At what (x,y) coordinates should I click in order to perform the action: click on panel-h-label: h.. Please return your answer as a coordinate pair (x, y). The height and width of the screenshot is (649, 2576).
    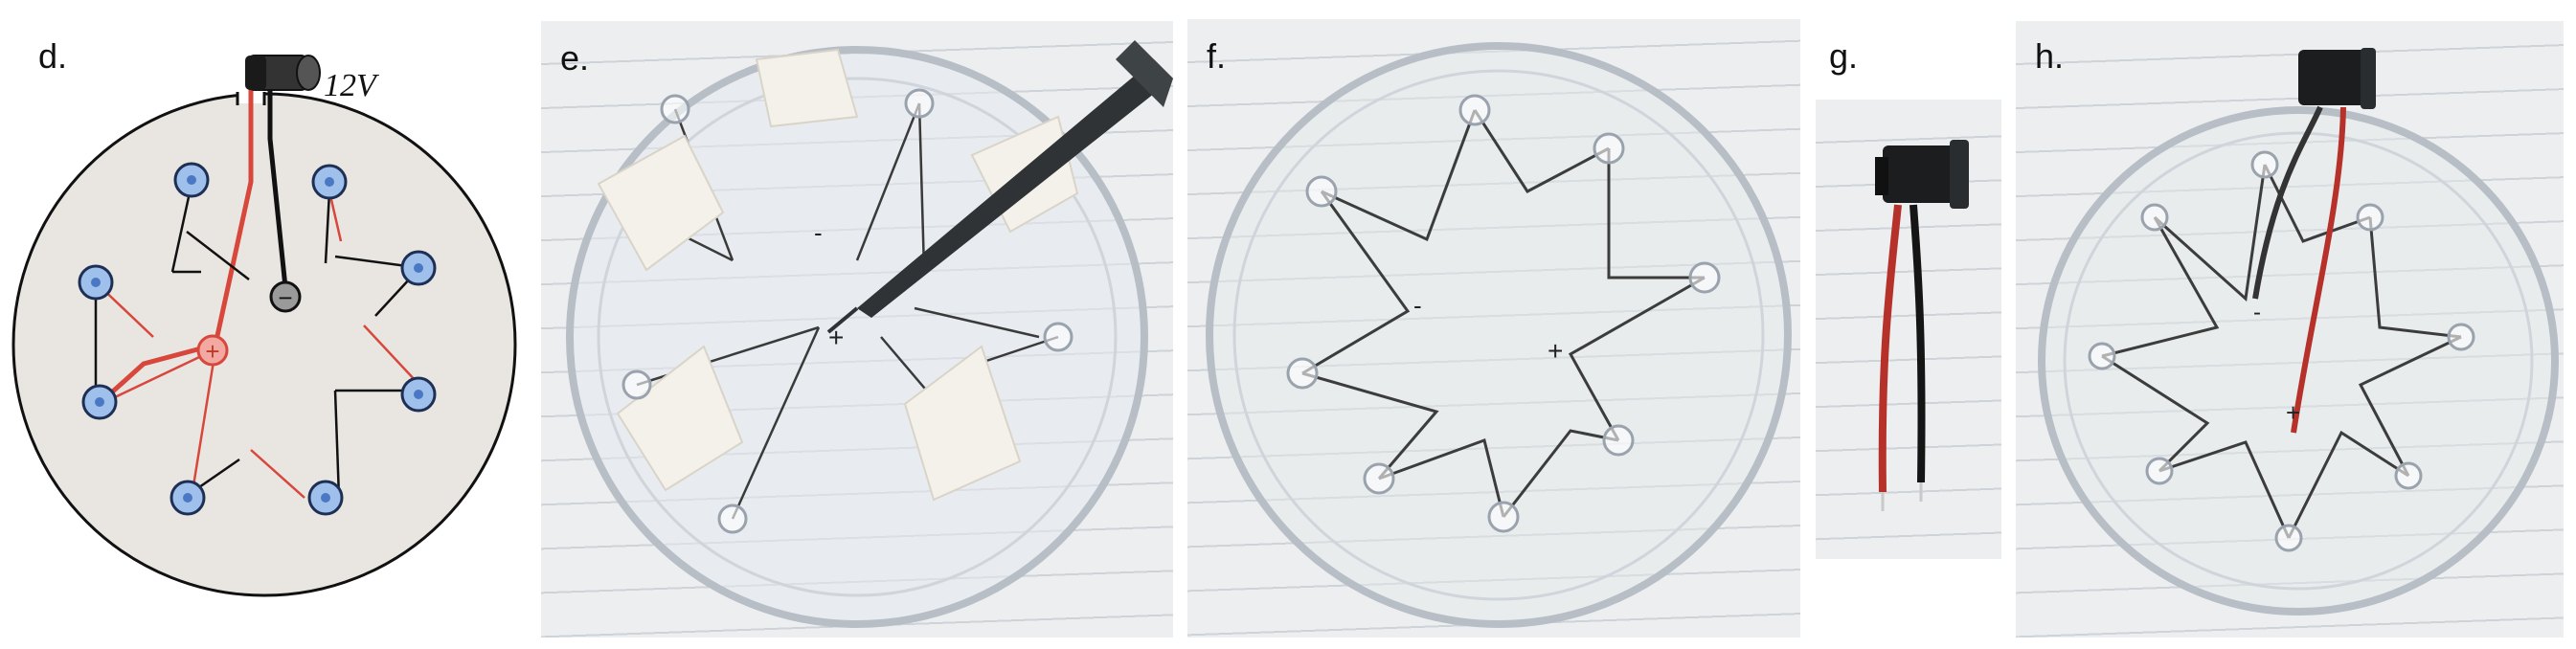
    Looking at the image, I should click on (2050, 56).